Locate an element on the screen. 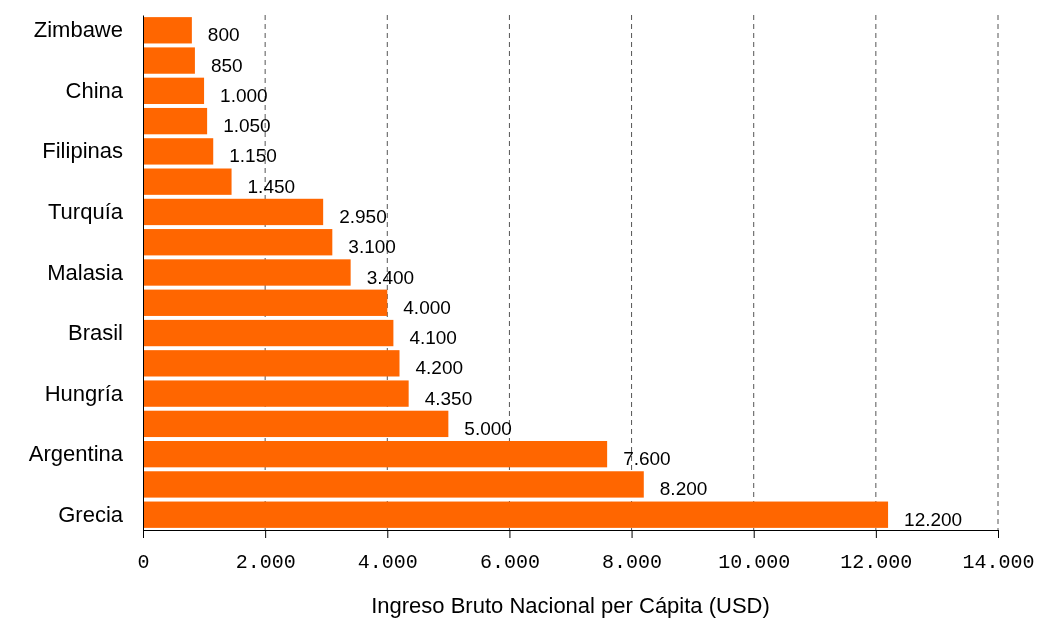 This screenshot has width=1046, height=623. data-label: 3.400 is located at coordinates (390, 277).